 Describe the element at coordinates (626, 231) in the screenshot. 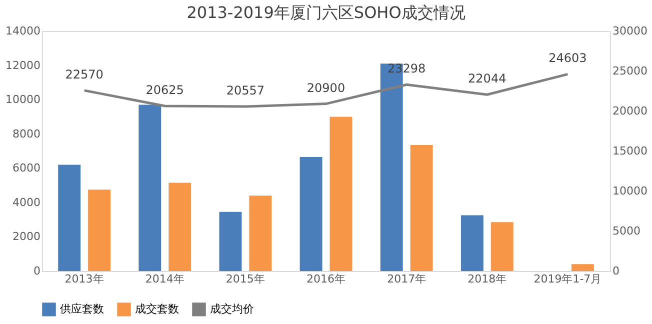

I see `y2-tick-label: 5000` at that location.